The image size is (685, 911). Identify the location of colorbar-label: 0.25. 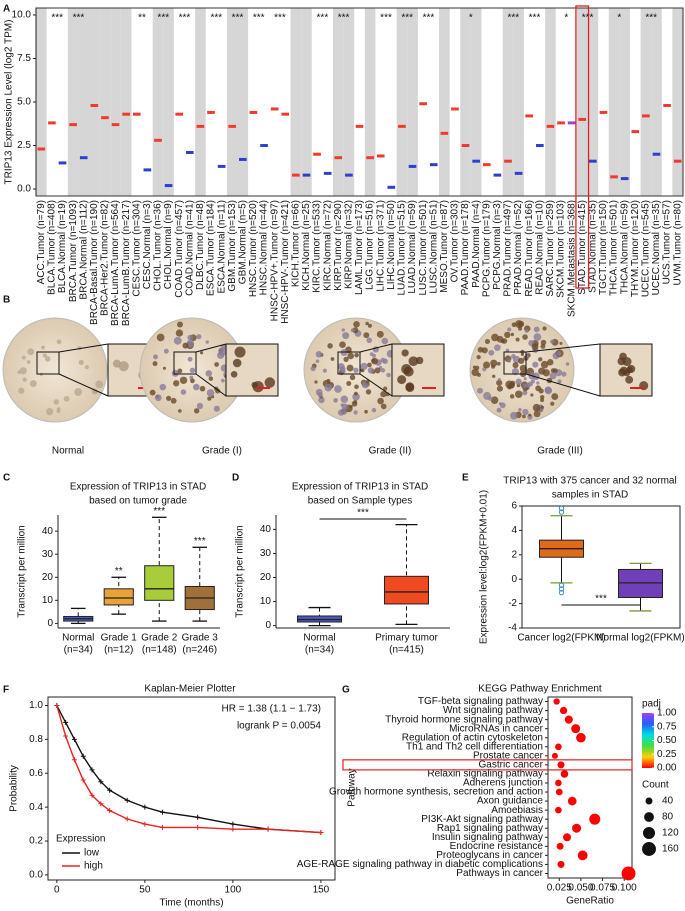
(667, 754).